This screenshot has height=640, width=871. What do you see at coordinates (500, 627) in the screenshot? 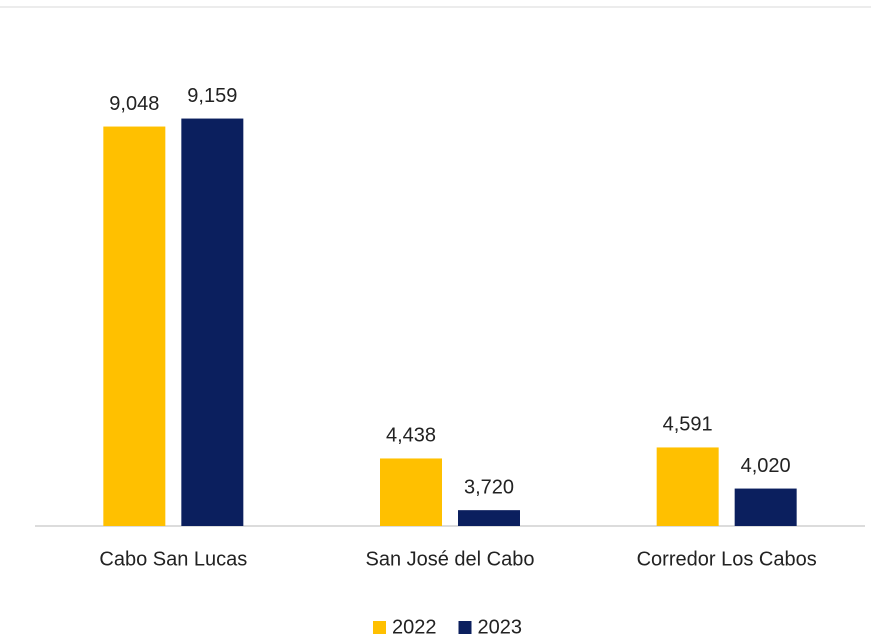
I see `legend-label: 2023` at bounding box center [500, 627].